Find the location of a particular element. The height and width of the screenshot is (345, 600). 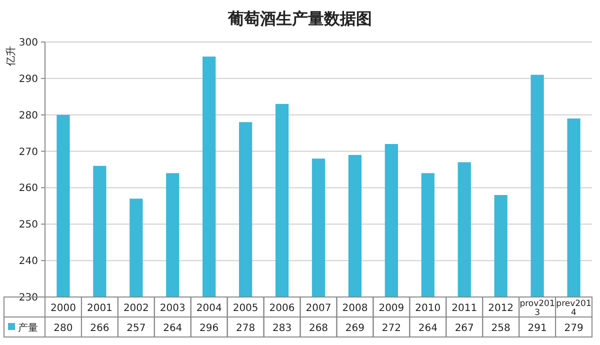

data-label: 266 is located at coordinates (100, 328).